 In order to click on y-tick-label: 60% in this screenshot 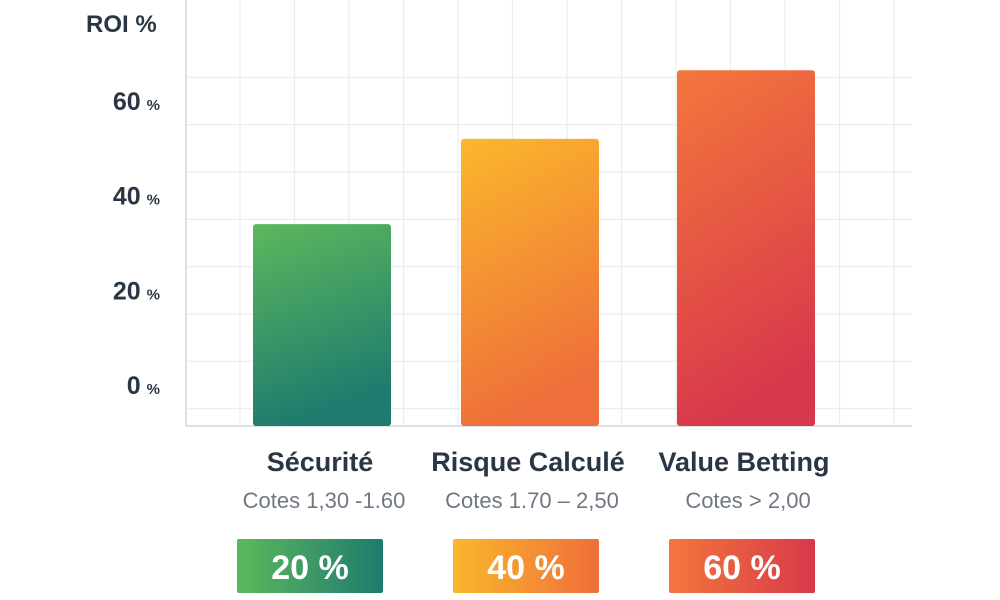, I will do `click(136, 102)`.